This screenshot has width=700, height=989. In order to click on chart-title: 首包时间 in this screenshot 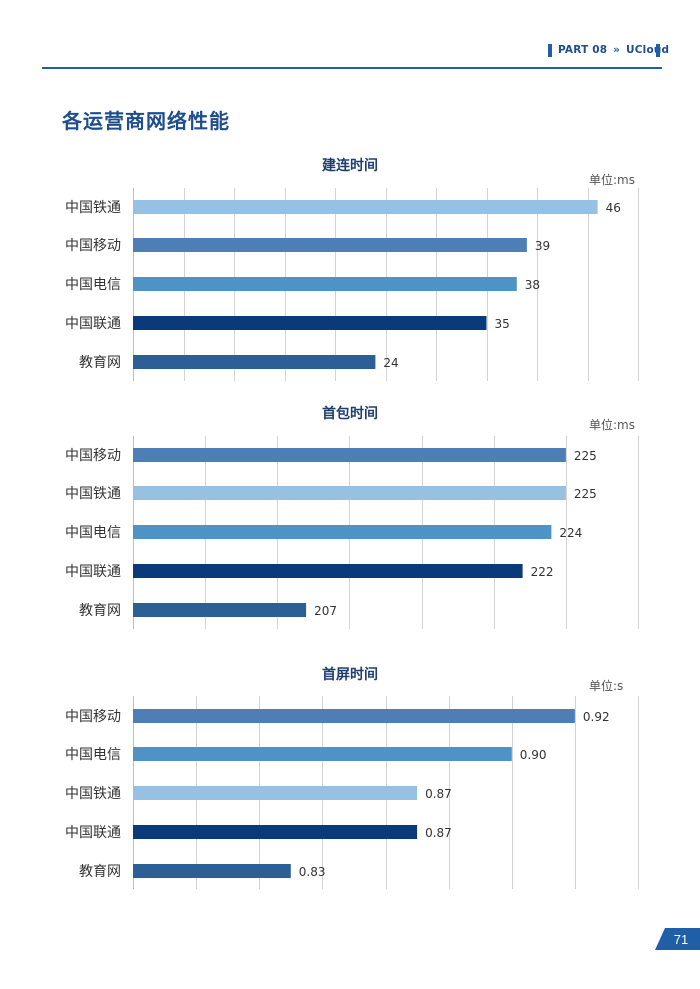, I will do `click(350, 414)`.